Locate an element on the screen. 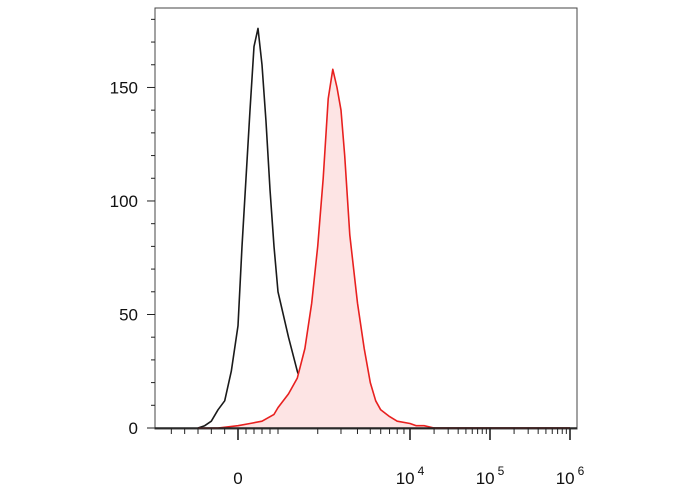 This screenshot has width=688, height=490. y-tick-label: 150 is located at coordinates (124, 87).